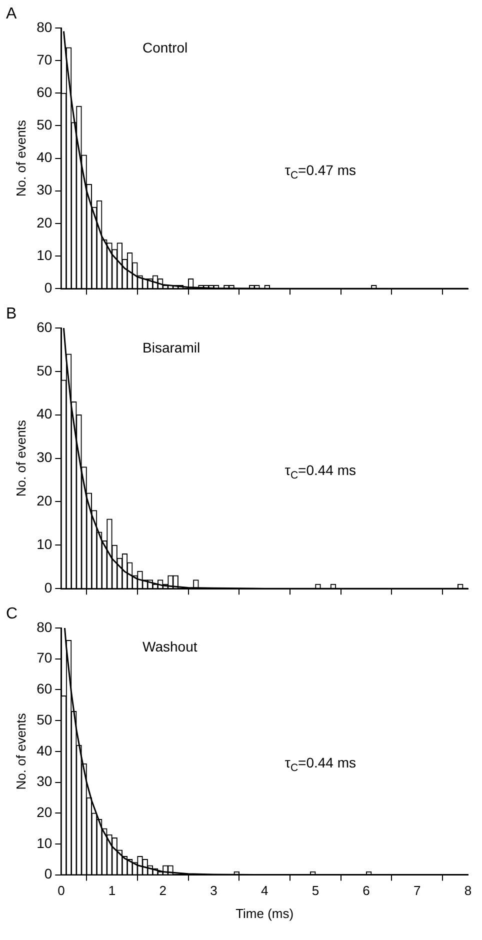  What do you see at coordinates (165, 48) in the screenshot?
I see `annotation: Control` at bounding box center [165, 48].